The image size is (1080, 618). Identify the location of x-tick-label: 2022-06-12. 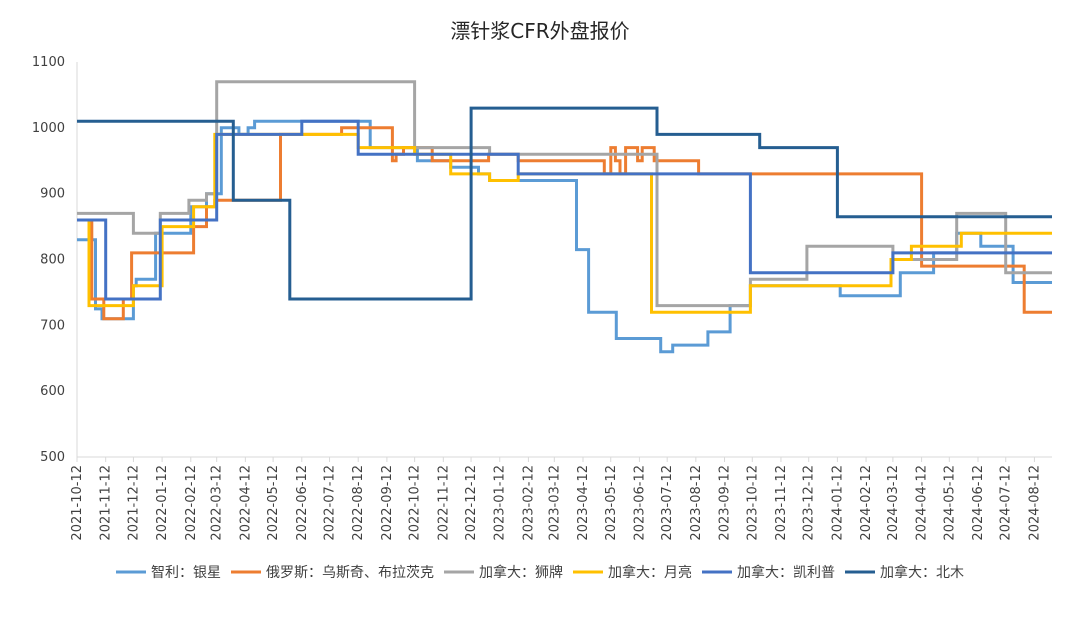
(302, 503).